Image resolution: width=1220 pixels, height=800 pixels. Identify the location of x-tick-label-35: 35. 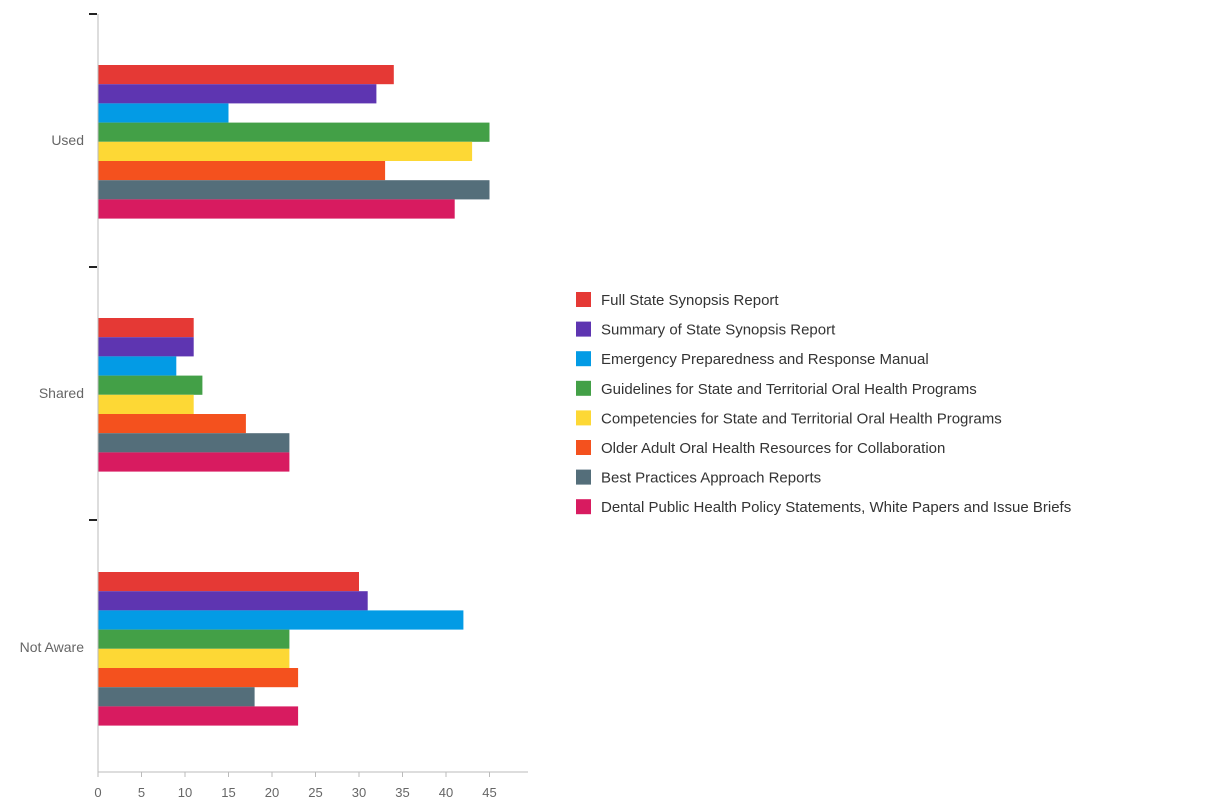
(402, 792).